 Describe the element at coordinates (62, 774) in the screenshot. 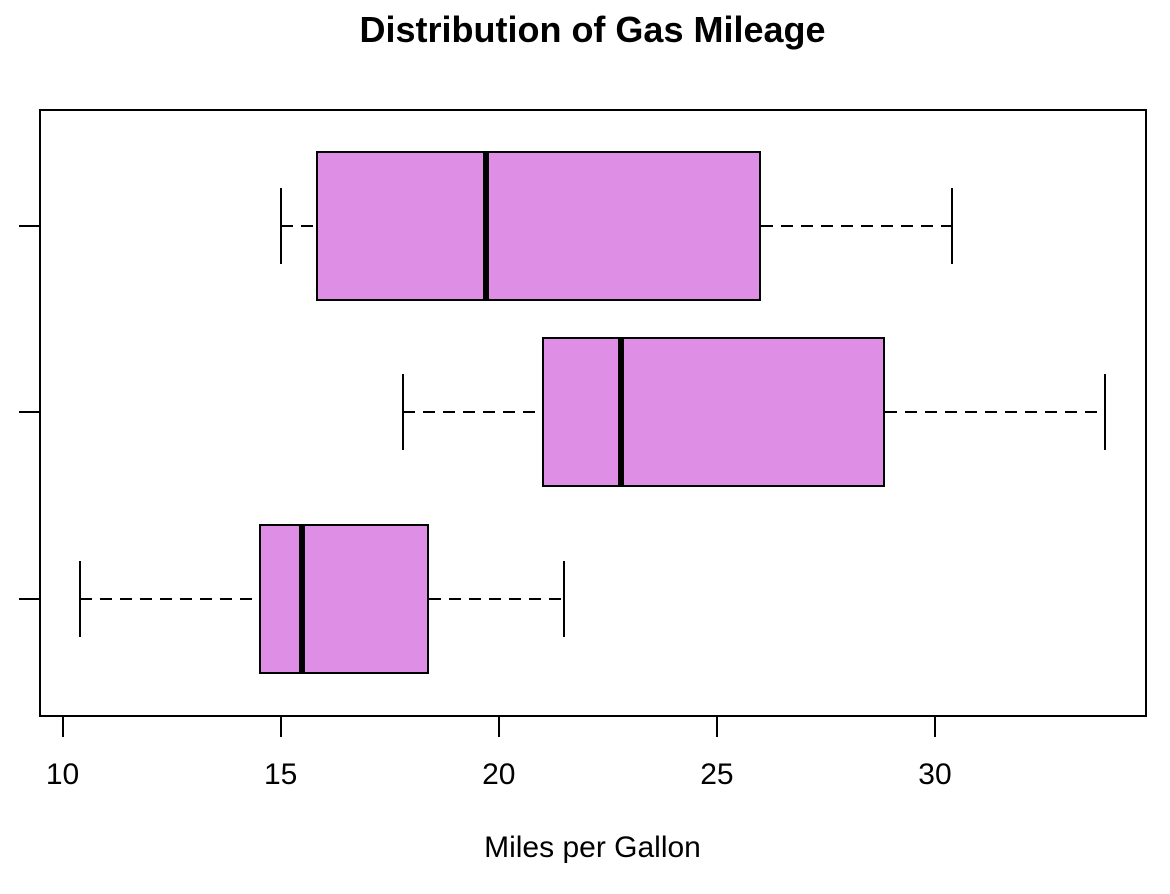

I see `x-tick-label: 10` at that location.